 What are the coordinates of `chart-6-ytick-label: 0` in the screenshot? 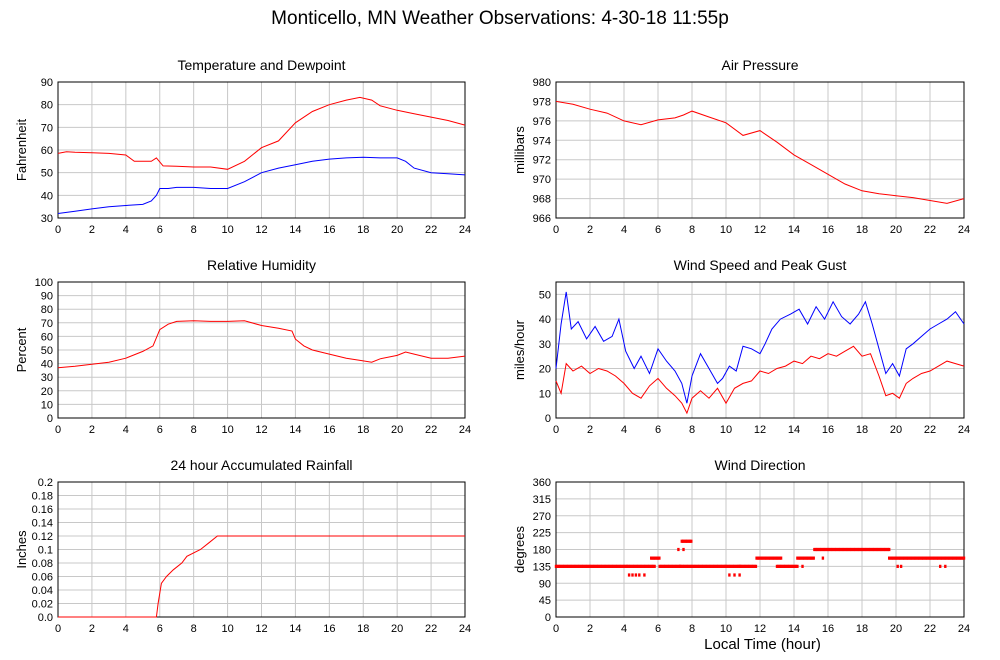 It's located at (548, 618).